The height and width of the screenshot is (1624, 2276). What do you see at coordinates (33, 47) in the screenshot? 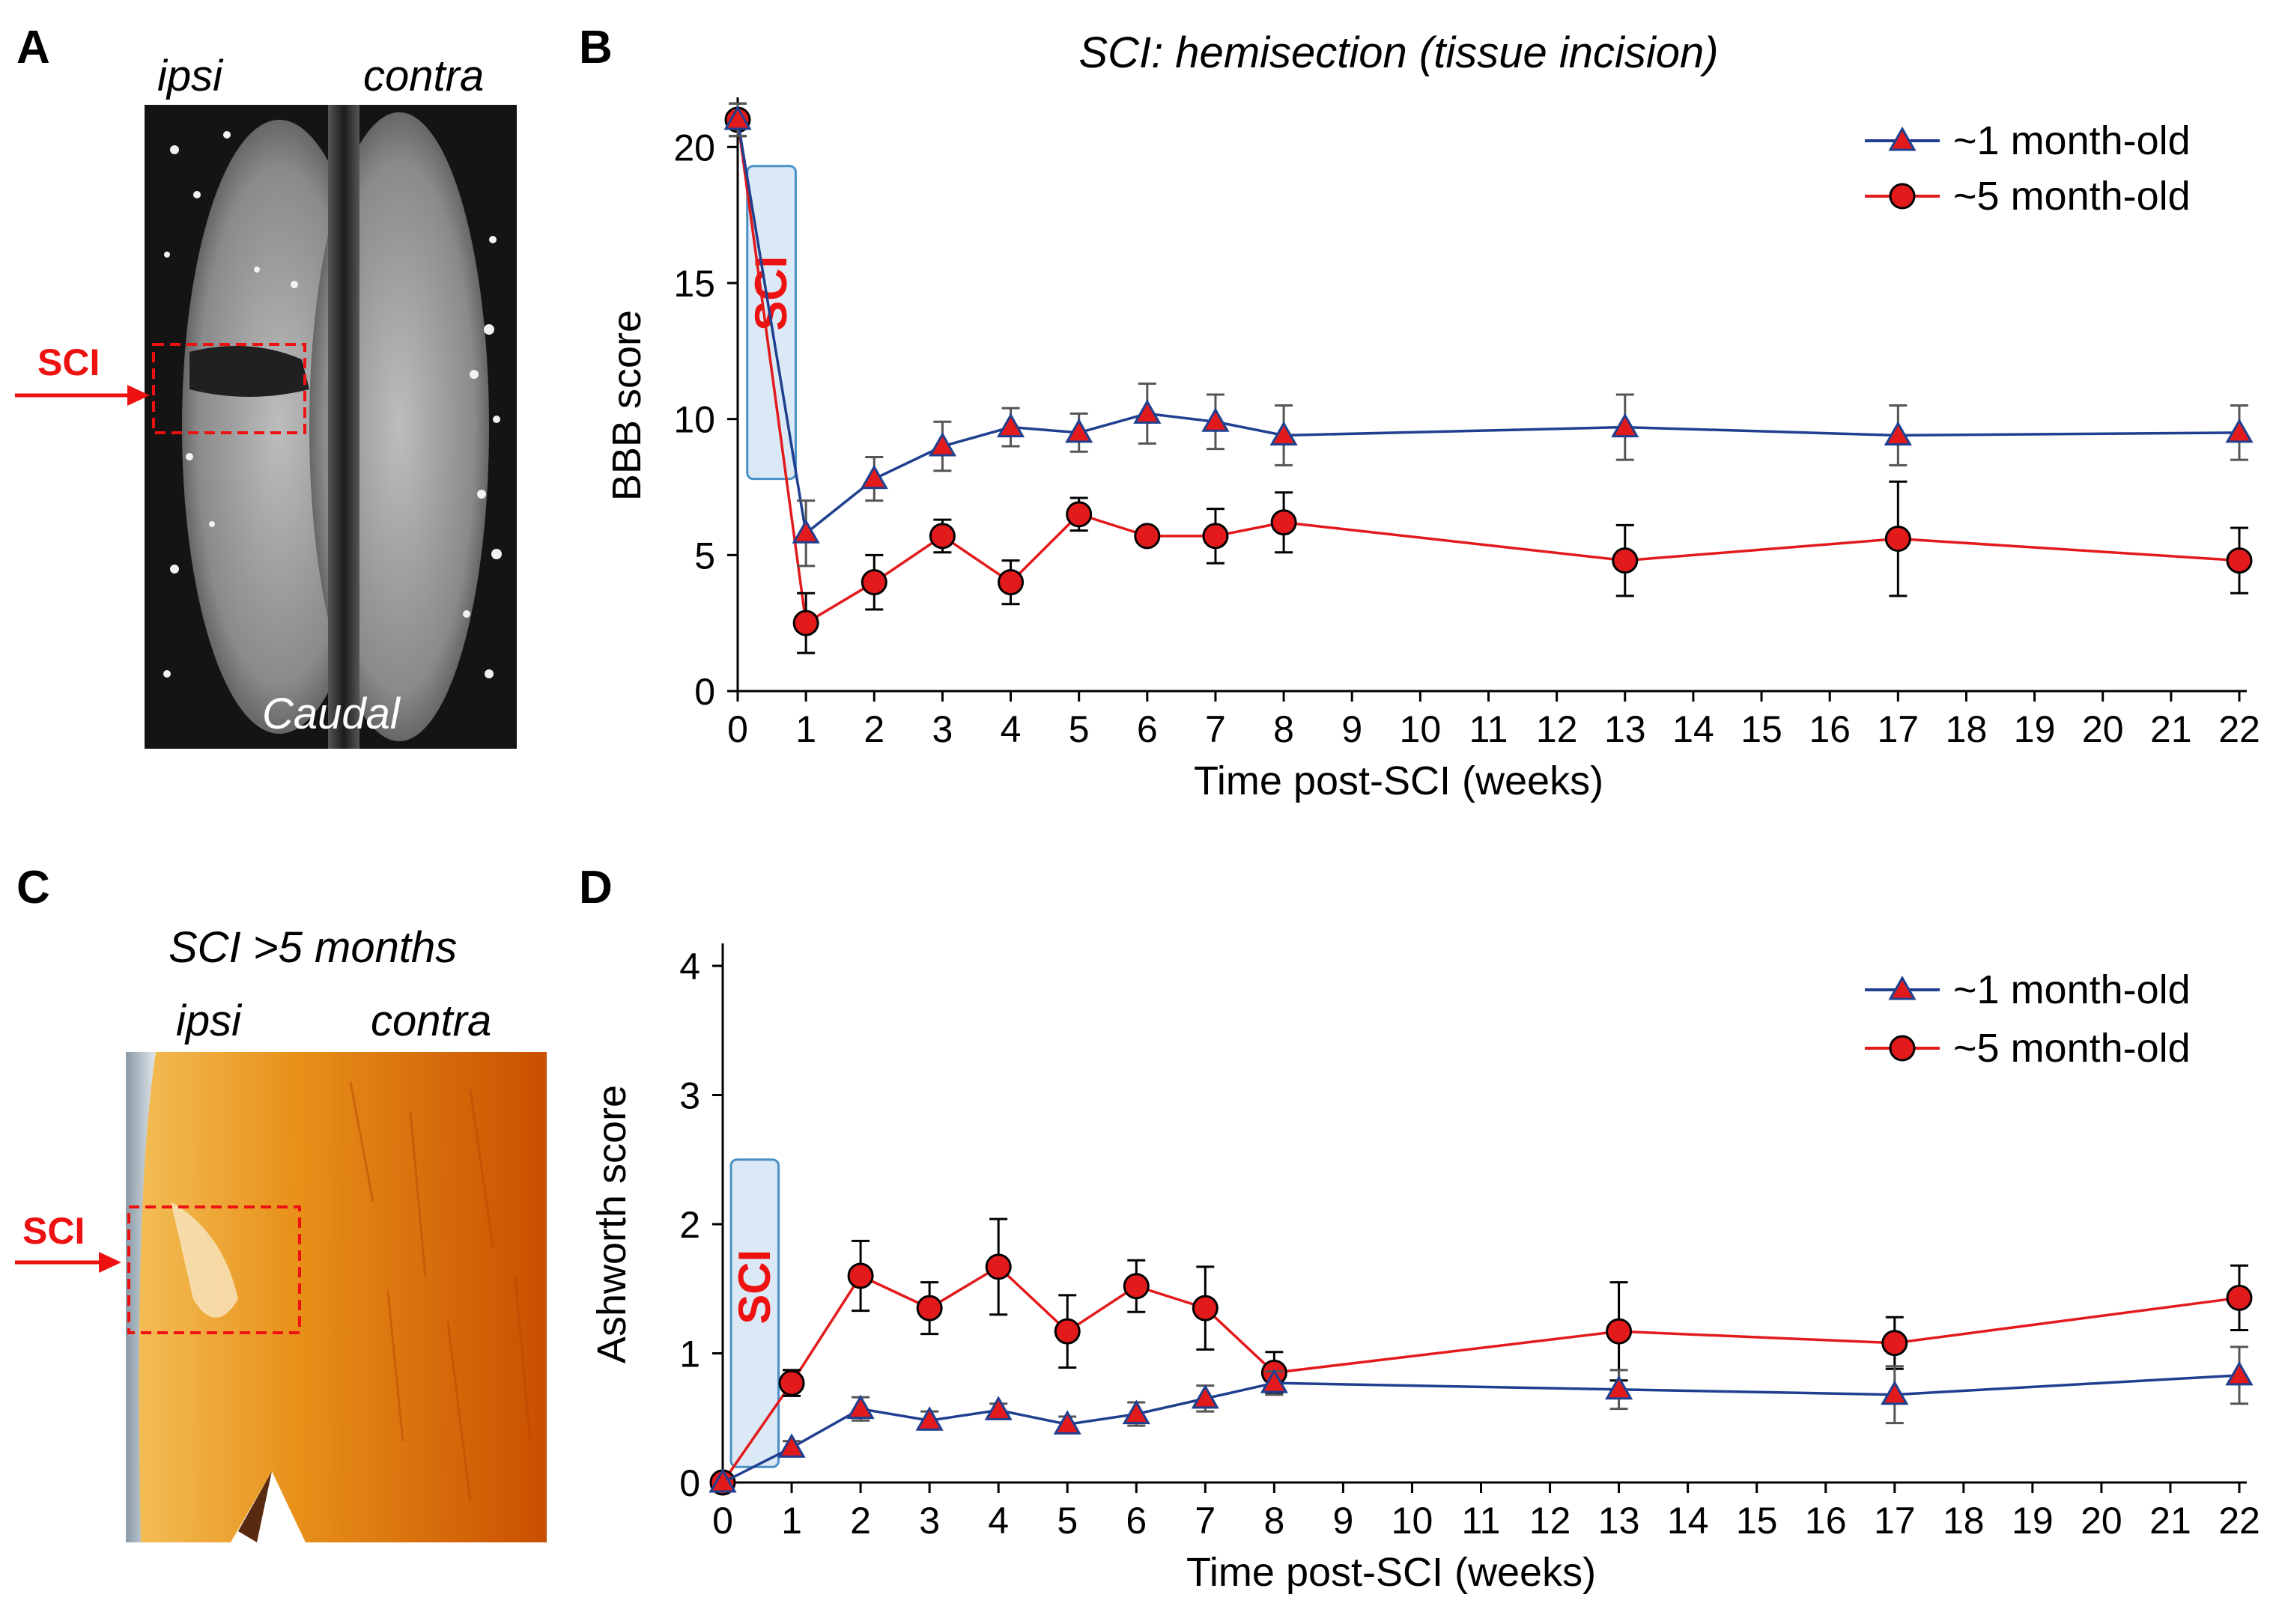
I see `panel-label-a: A` at bounding box center [33, 47].